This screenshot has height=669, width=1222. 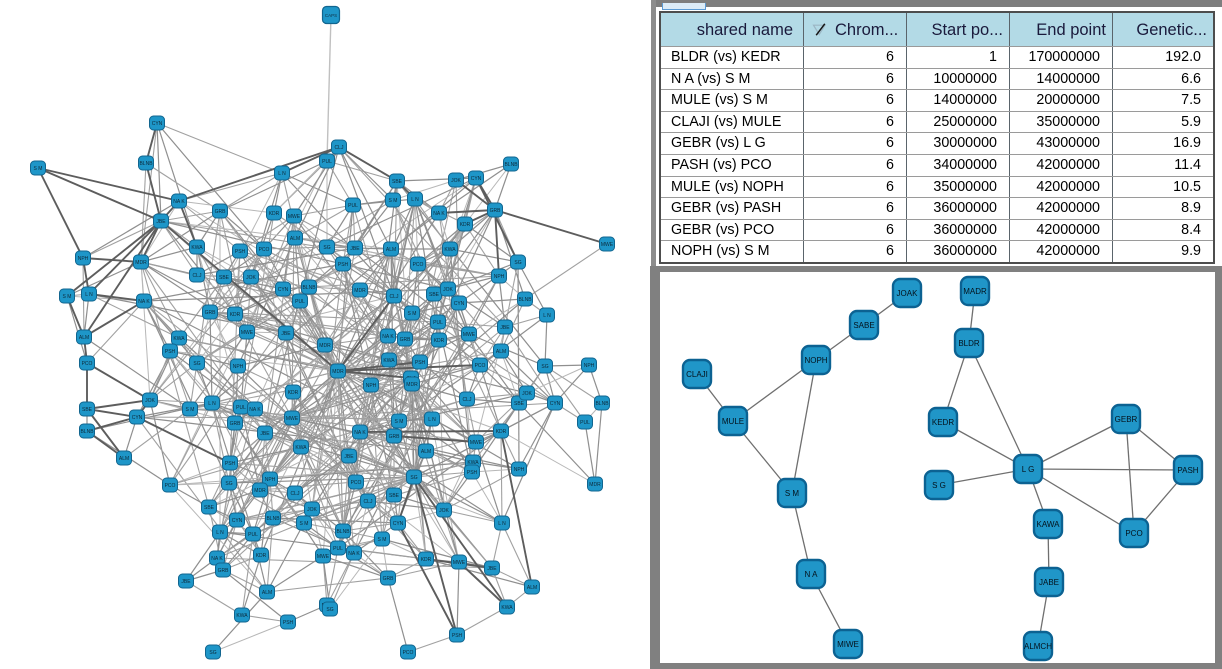 I want to click on svg-text: MIWE, so click(x=848, y=644).